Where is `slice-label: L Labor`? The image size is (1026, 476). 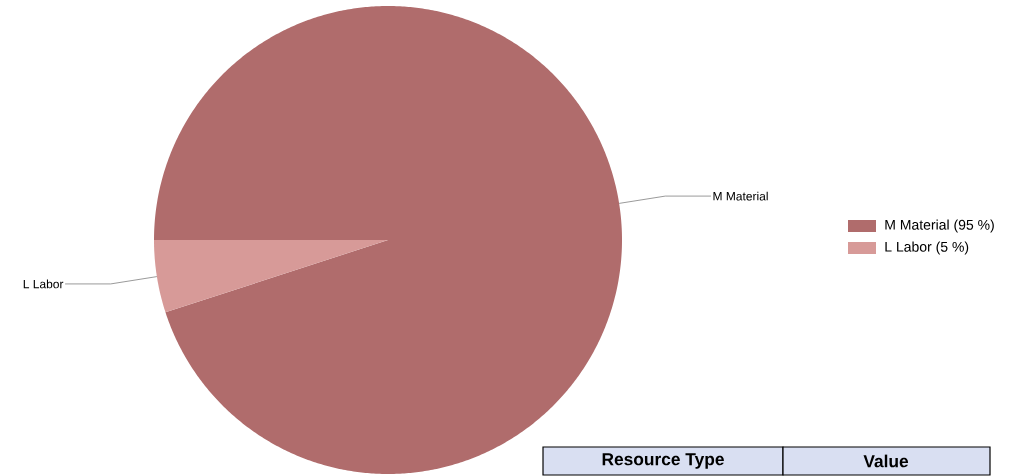 slice-label: L Labor is located at coordinates (43, 284).